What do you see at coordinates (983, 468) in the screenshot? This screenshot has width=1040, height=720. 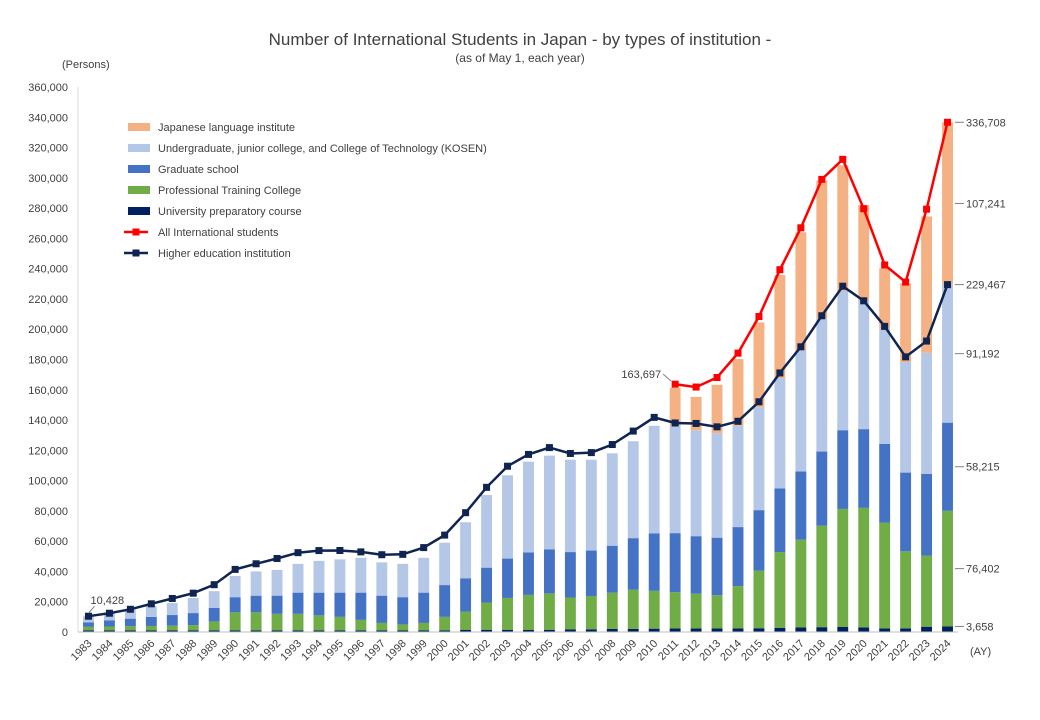 I see `right-value-label: 58,215` at bounding box center [983, 468].